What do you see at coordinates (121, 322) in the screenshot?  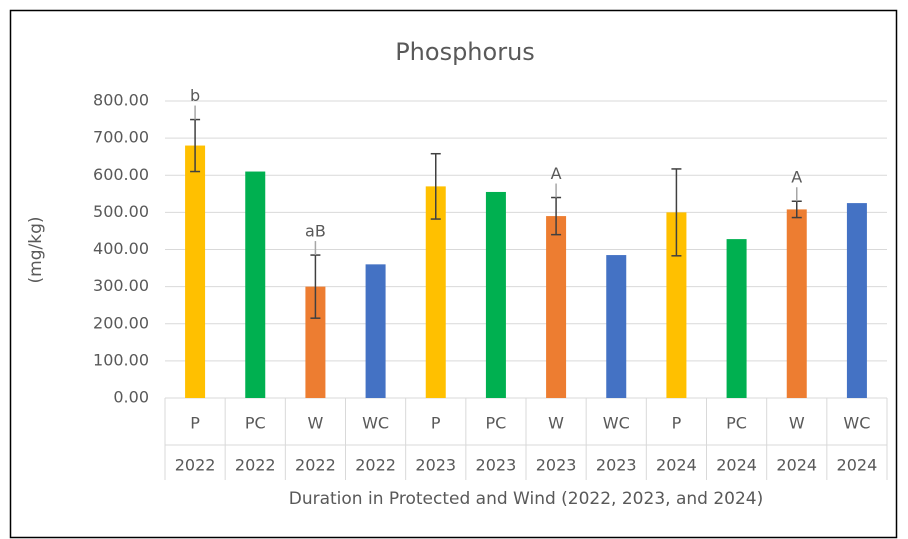 I see `y-tick-label: 200.00` at bounding box center [121, 322].